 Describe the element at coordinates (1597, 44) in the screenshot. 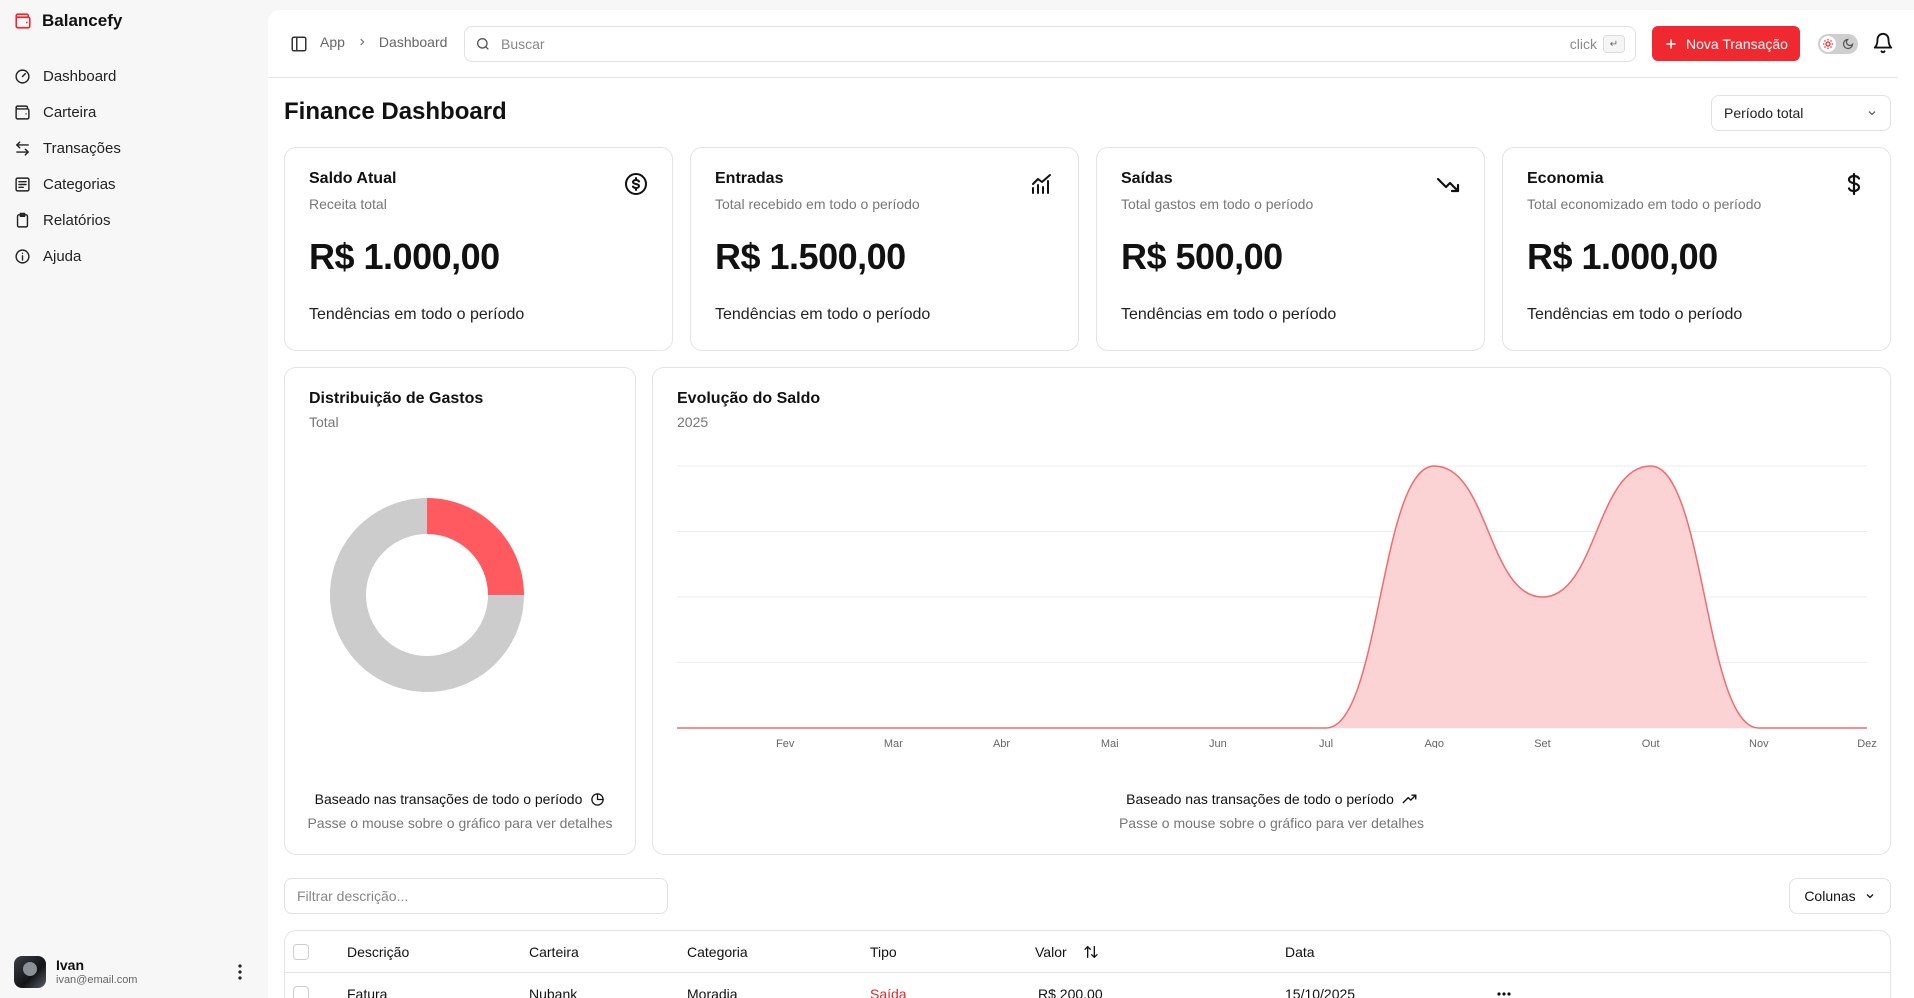

I see `search-shortcut: click ↵` at that location.